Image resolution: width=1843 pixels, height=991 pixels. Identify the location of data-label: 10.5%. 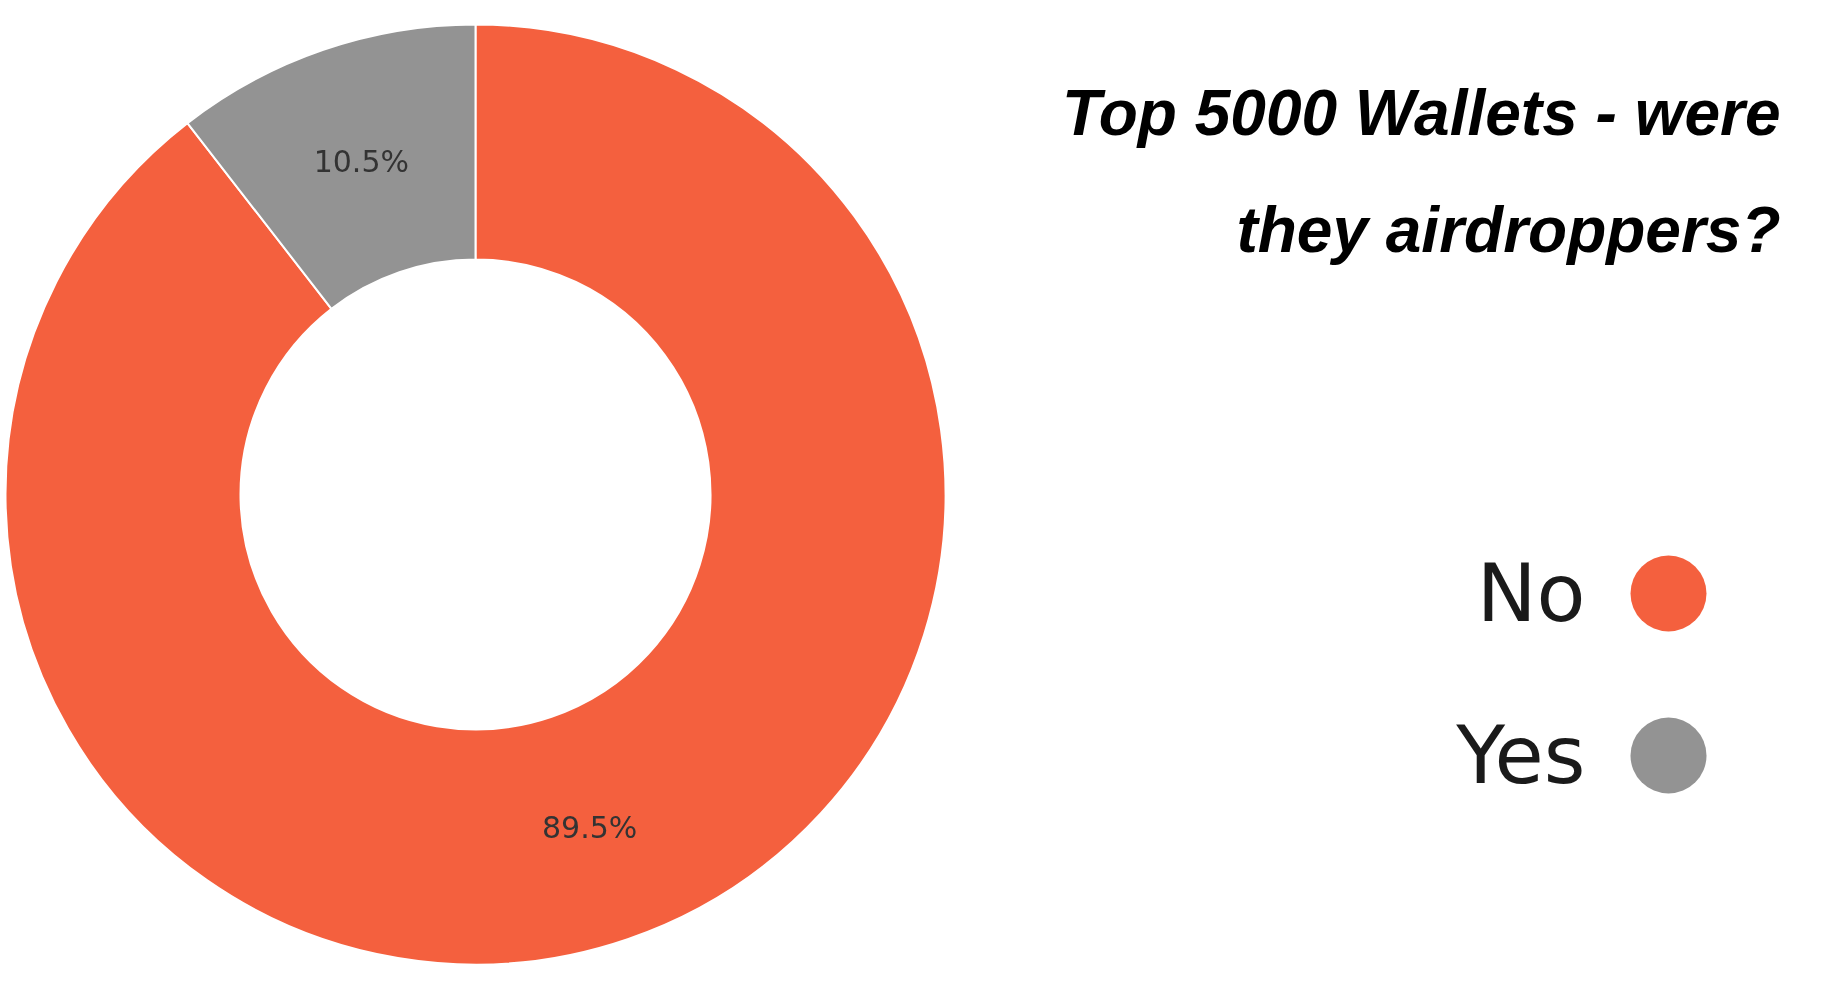
(361, 161).